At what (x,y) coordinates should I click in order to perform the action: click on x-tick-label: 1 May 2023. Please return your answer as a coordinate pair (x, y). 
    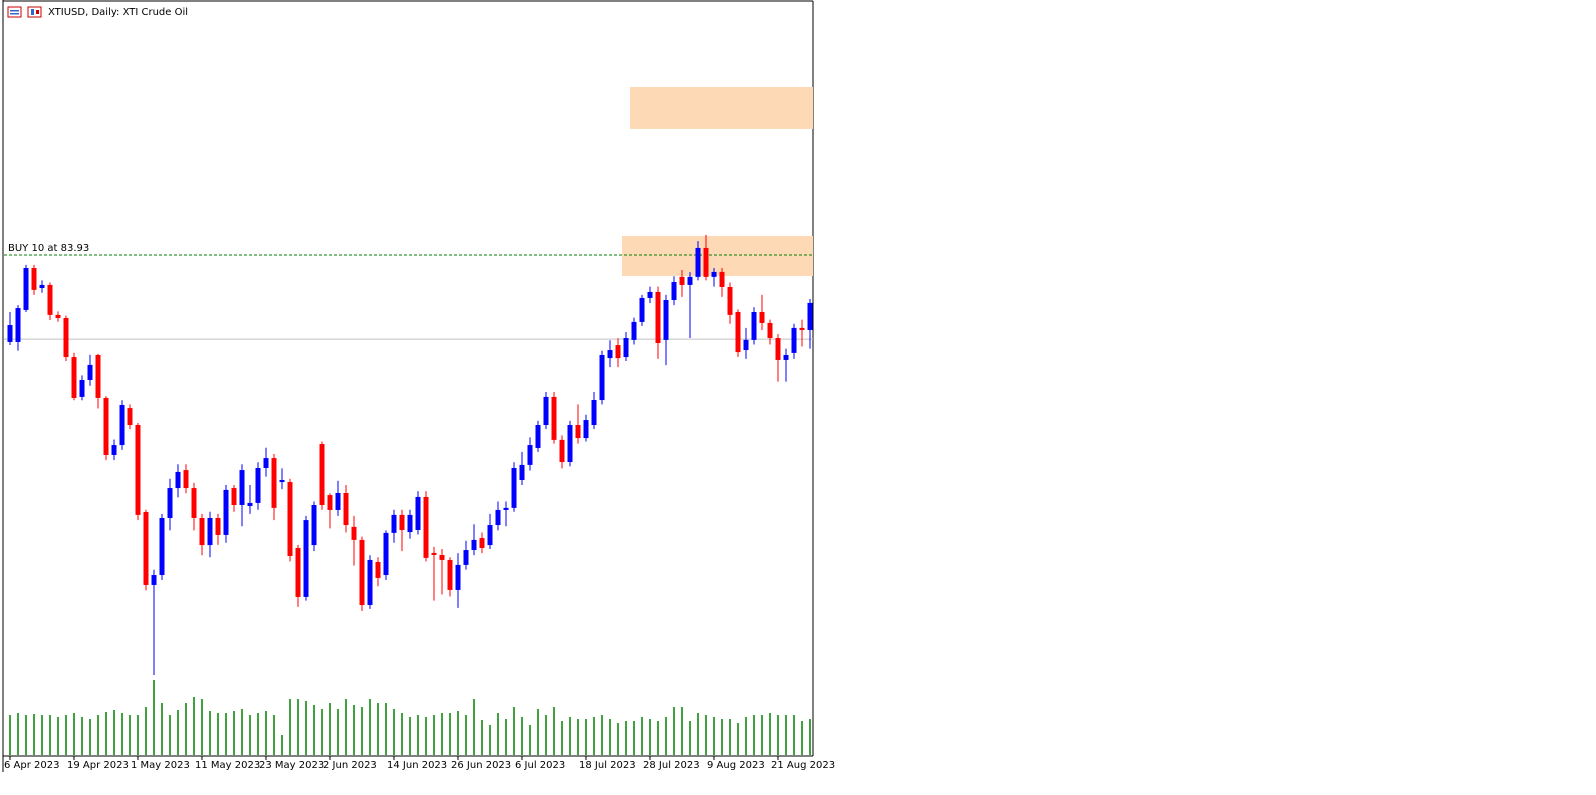
    Looking at the image, I should click on (160, 765).